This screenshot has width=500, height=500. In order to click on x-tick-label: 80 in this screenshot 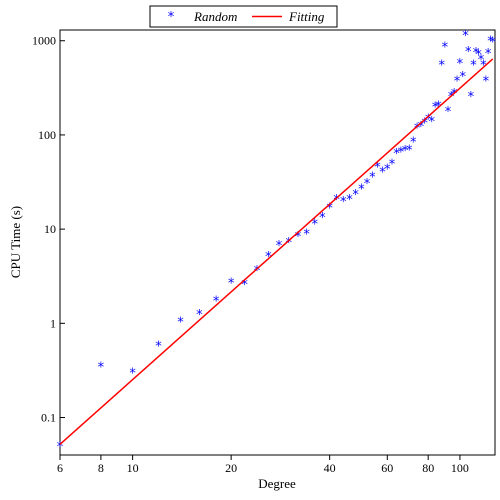, I will do `click(428, 468)`.